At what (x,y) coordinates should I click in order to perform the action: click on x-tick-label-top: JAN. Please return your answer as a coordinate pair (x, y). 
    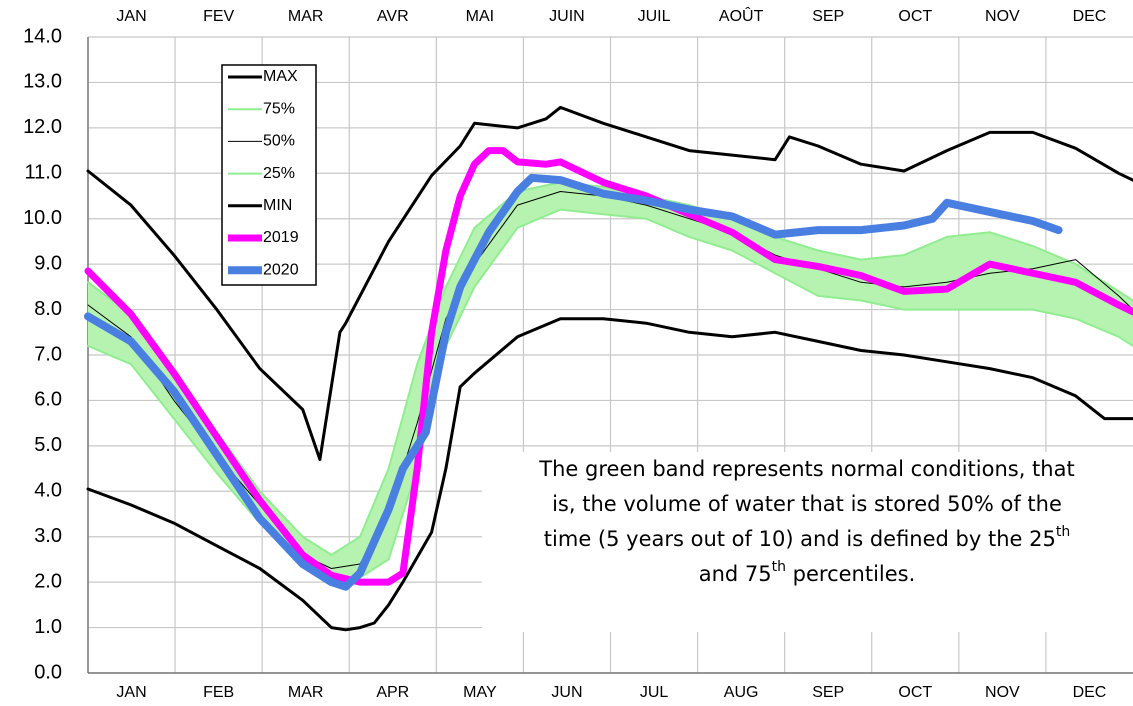
    Looking at the image, I should click on (131, 16).